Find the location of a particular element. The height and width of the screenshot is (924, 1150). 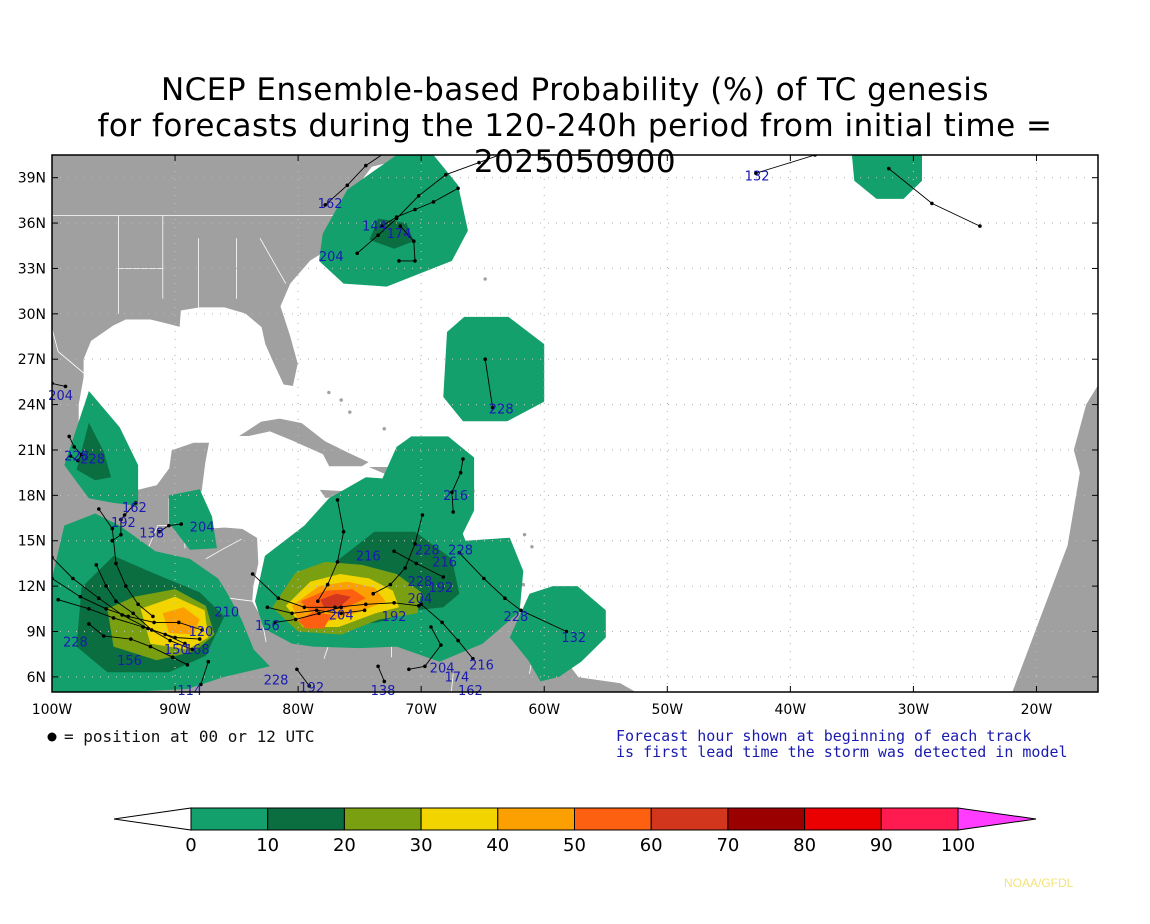

lon-label: 60W is located at coordinates (544, 710).